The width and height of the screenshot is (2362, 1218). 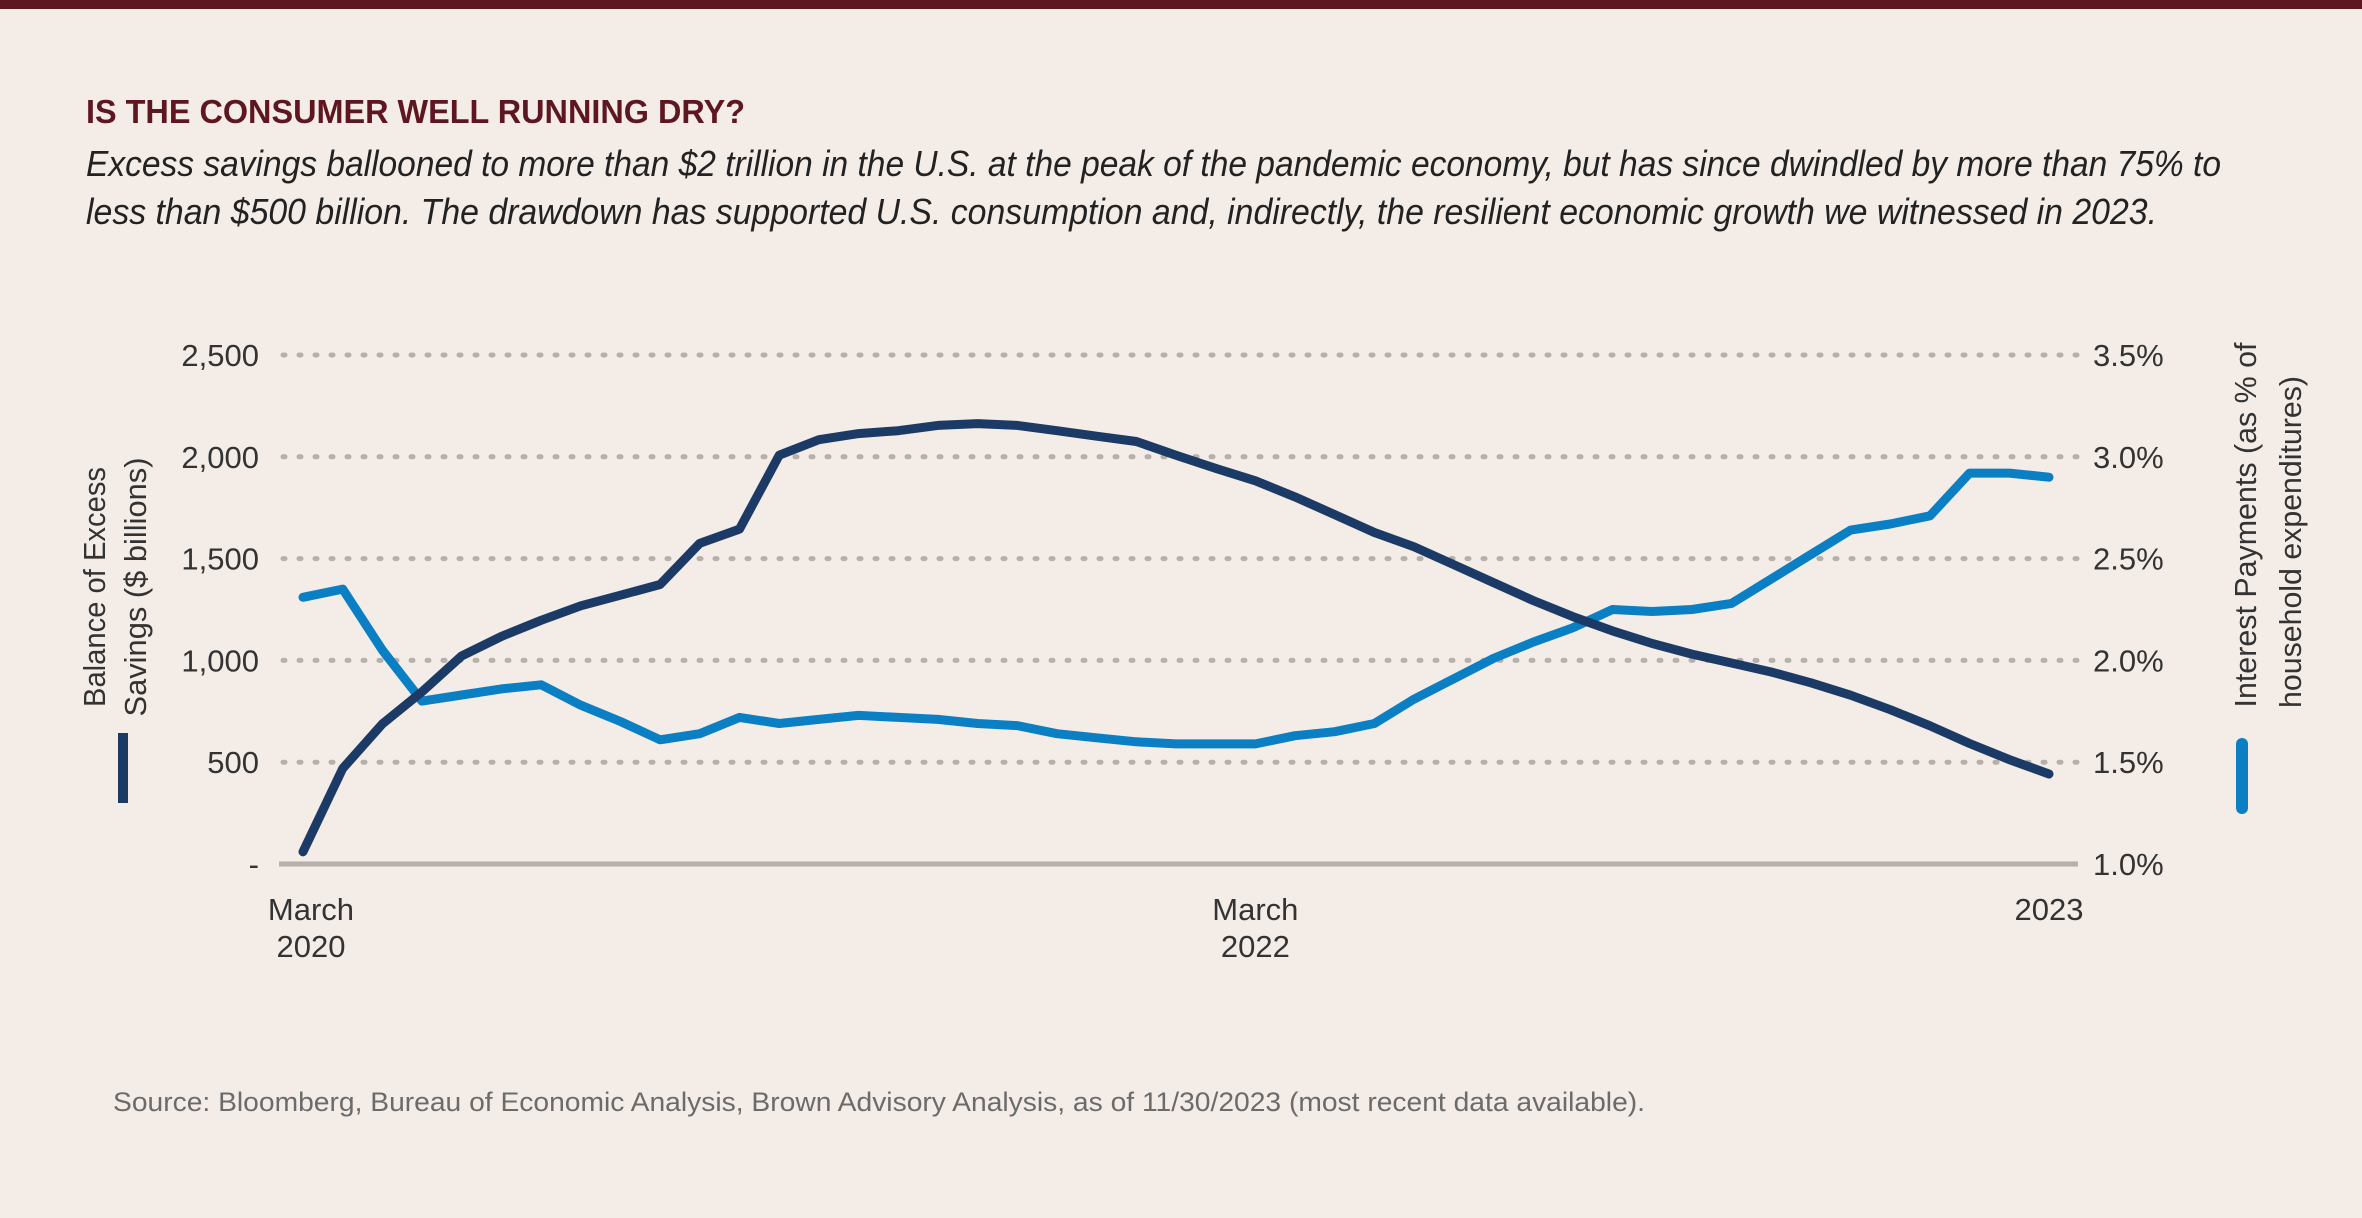 I want to click on x-tick-label: 2022, so click(x=1255, y=946).